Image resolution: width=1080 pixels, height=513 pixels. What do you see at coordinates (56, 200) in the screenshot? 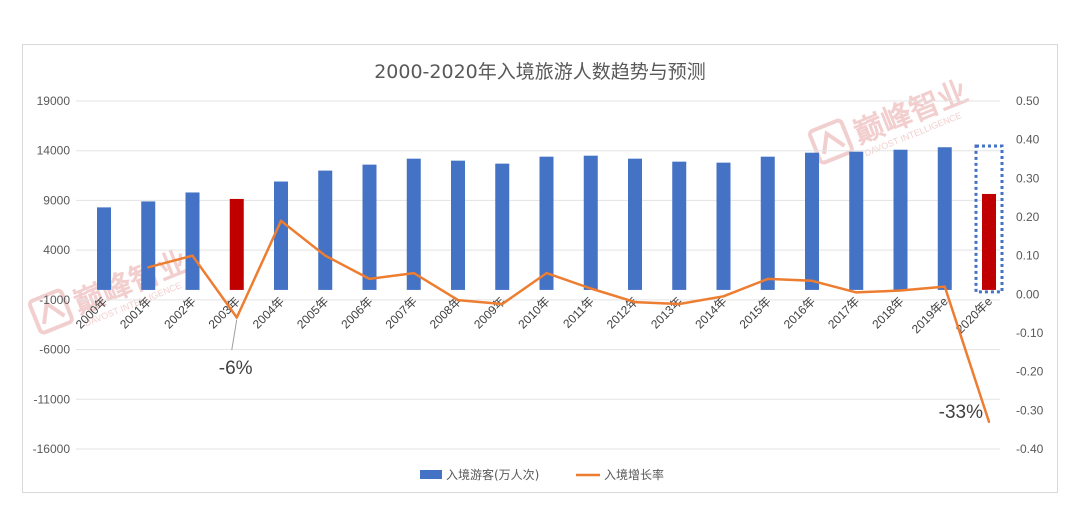
I see `y-left-tick-label: 9000` at bounding box center [56, 200].